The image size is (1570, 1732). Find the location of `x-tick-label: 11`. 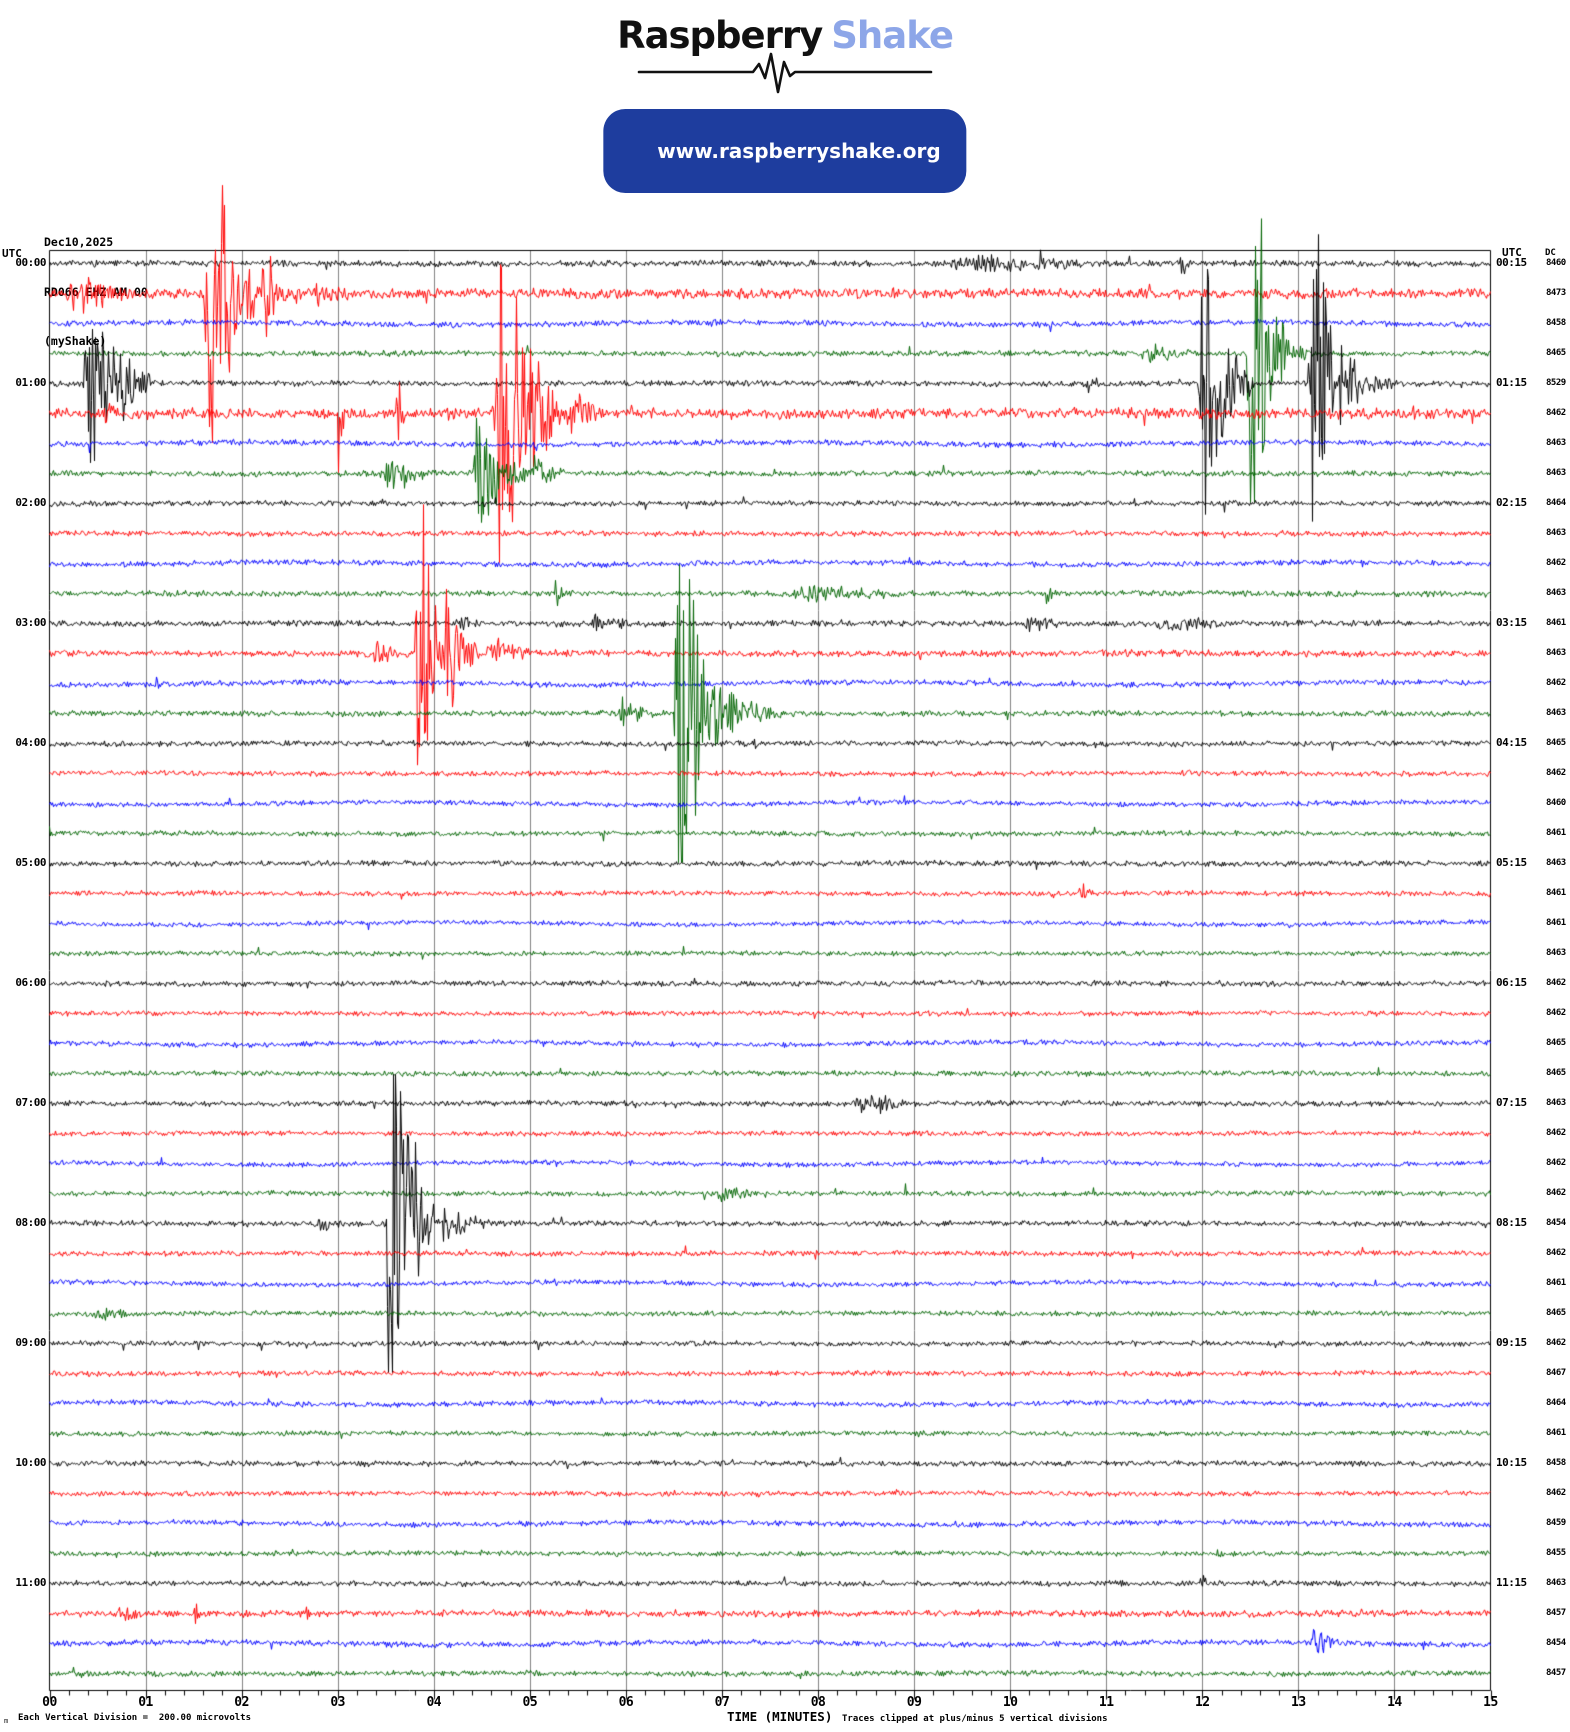

x-tick-label: 11 is located at coordinates (1106, 1702).